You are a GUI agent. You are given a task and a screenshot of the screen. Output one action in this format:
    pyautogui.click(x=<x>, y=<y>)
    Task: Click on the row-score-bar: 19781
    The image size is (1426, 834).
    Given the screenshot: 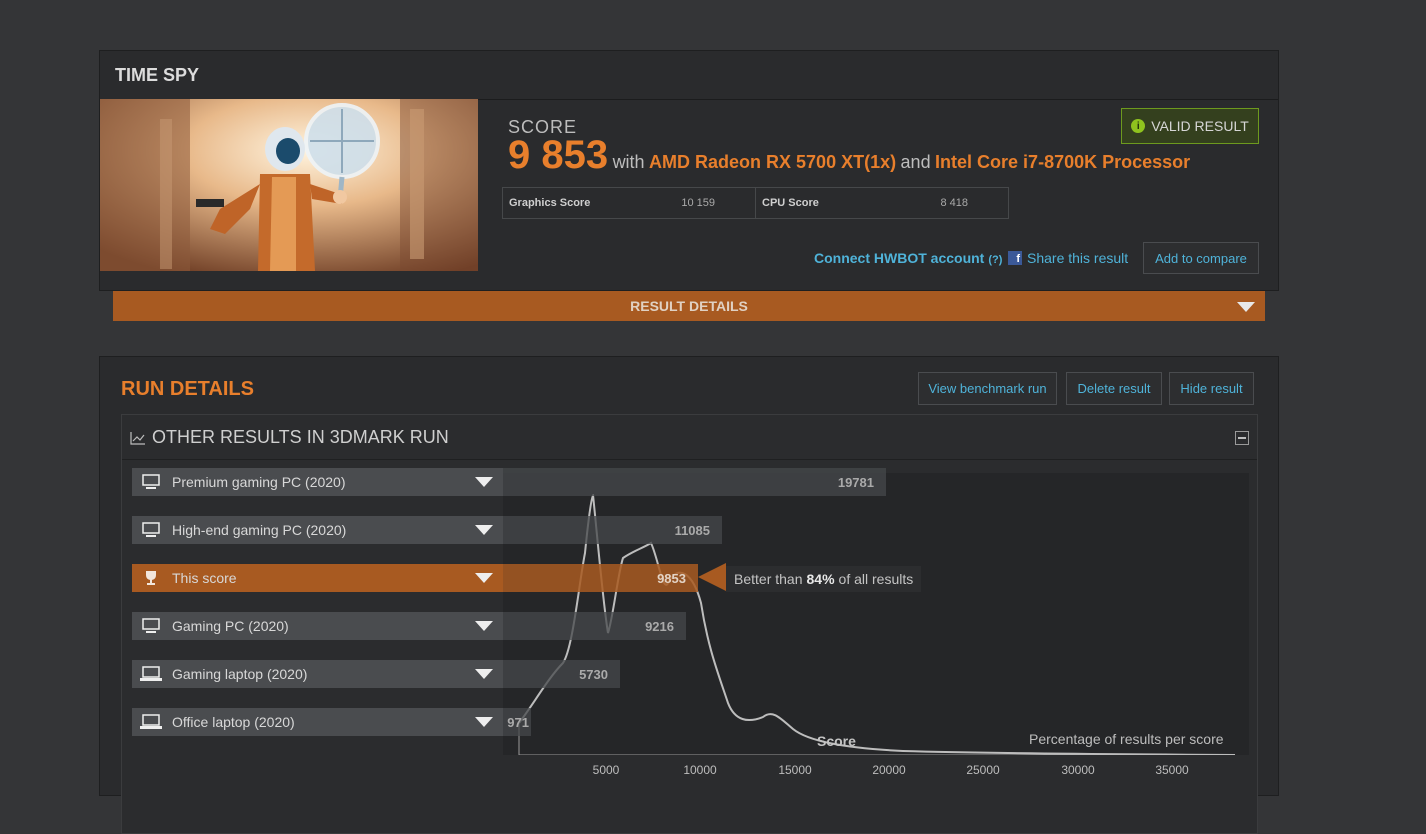 What is the action you would take?
    pyautogui.click(x=694, y=482)
    